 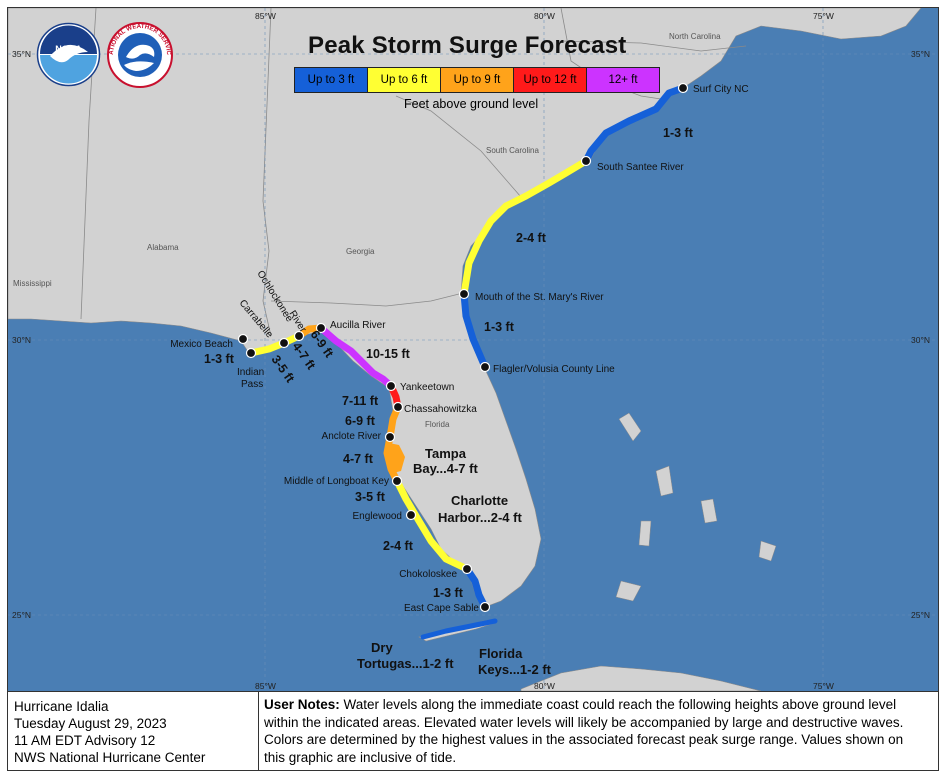 What do you see at coordinates (441, 608) in the screenshot?
I see `label-east-cape-sable: East Cape Sable` at bounding box center [441, 608].